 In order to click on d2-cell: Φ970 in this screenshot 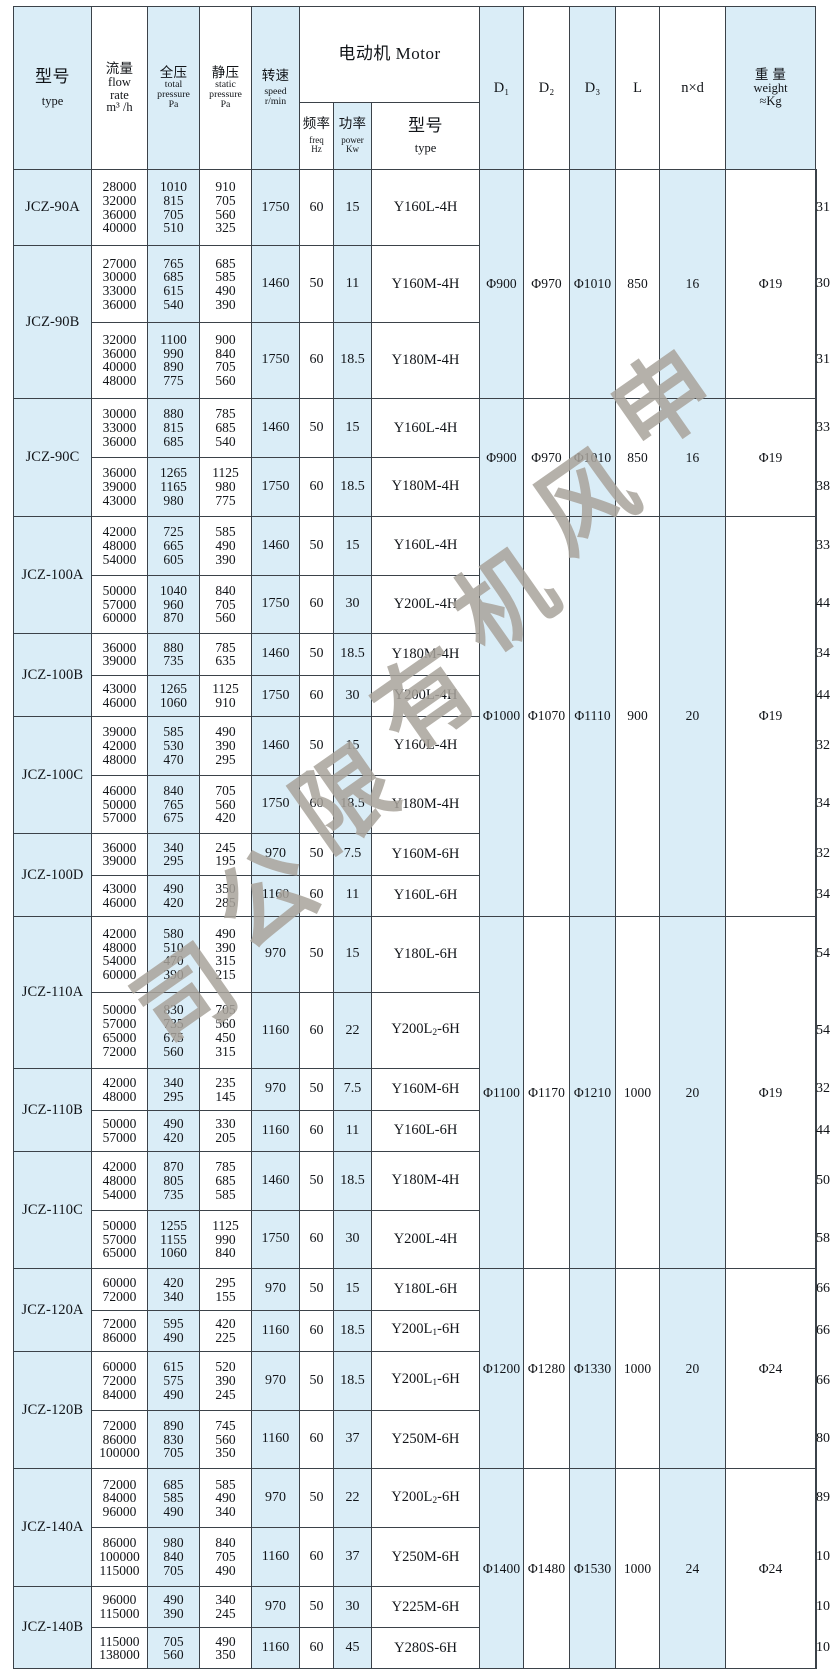, I will do `click(547, 284)`.